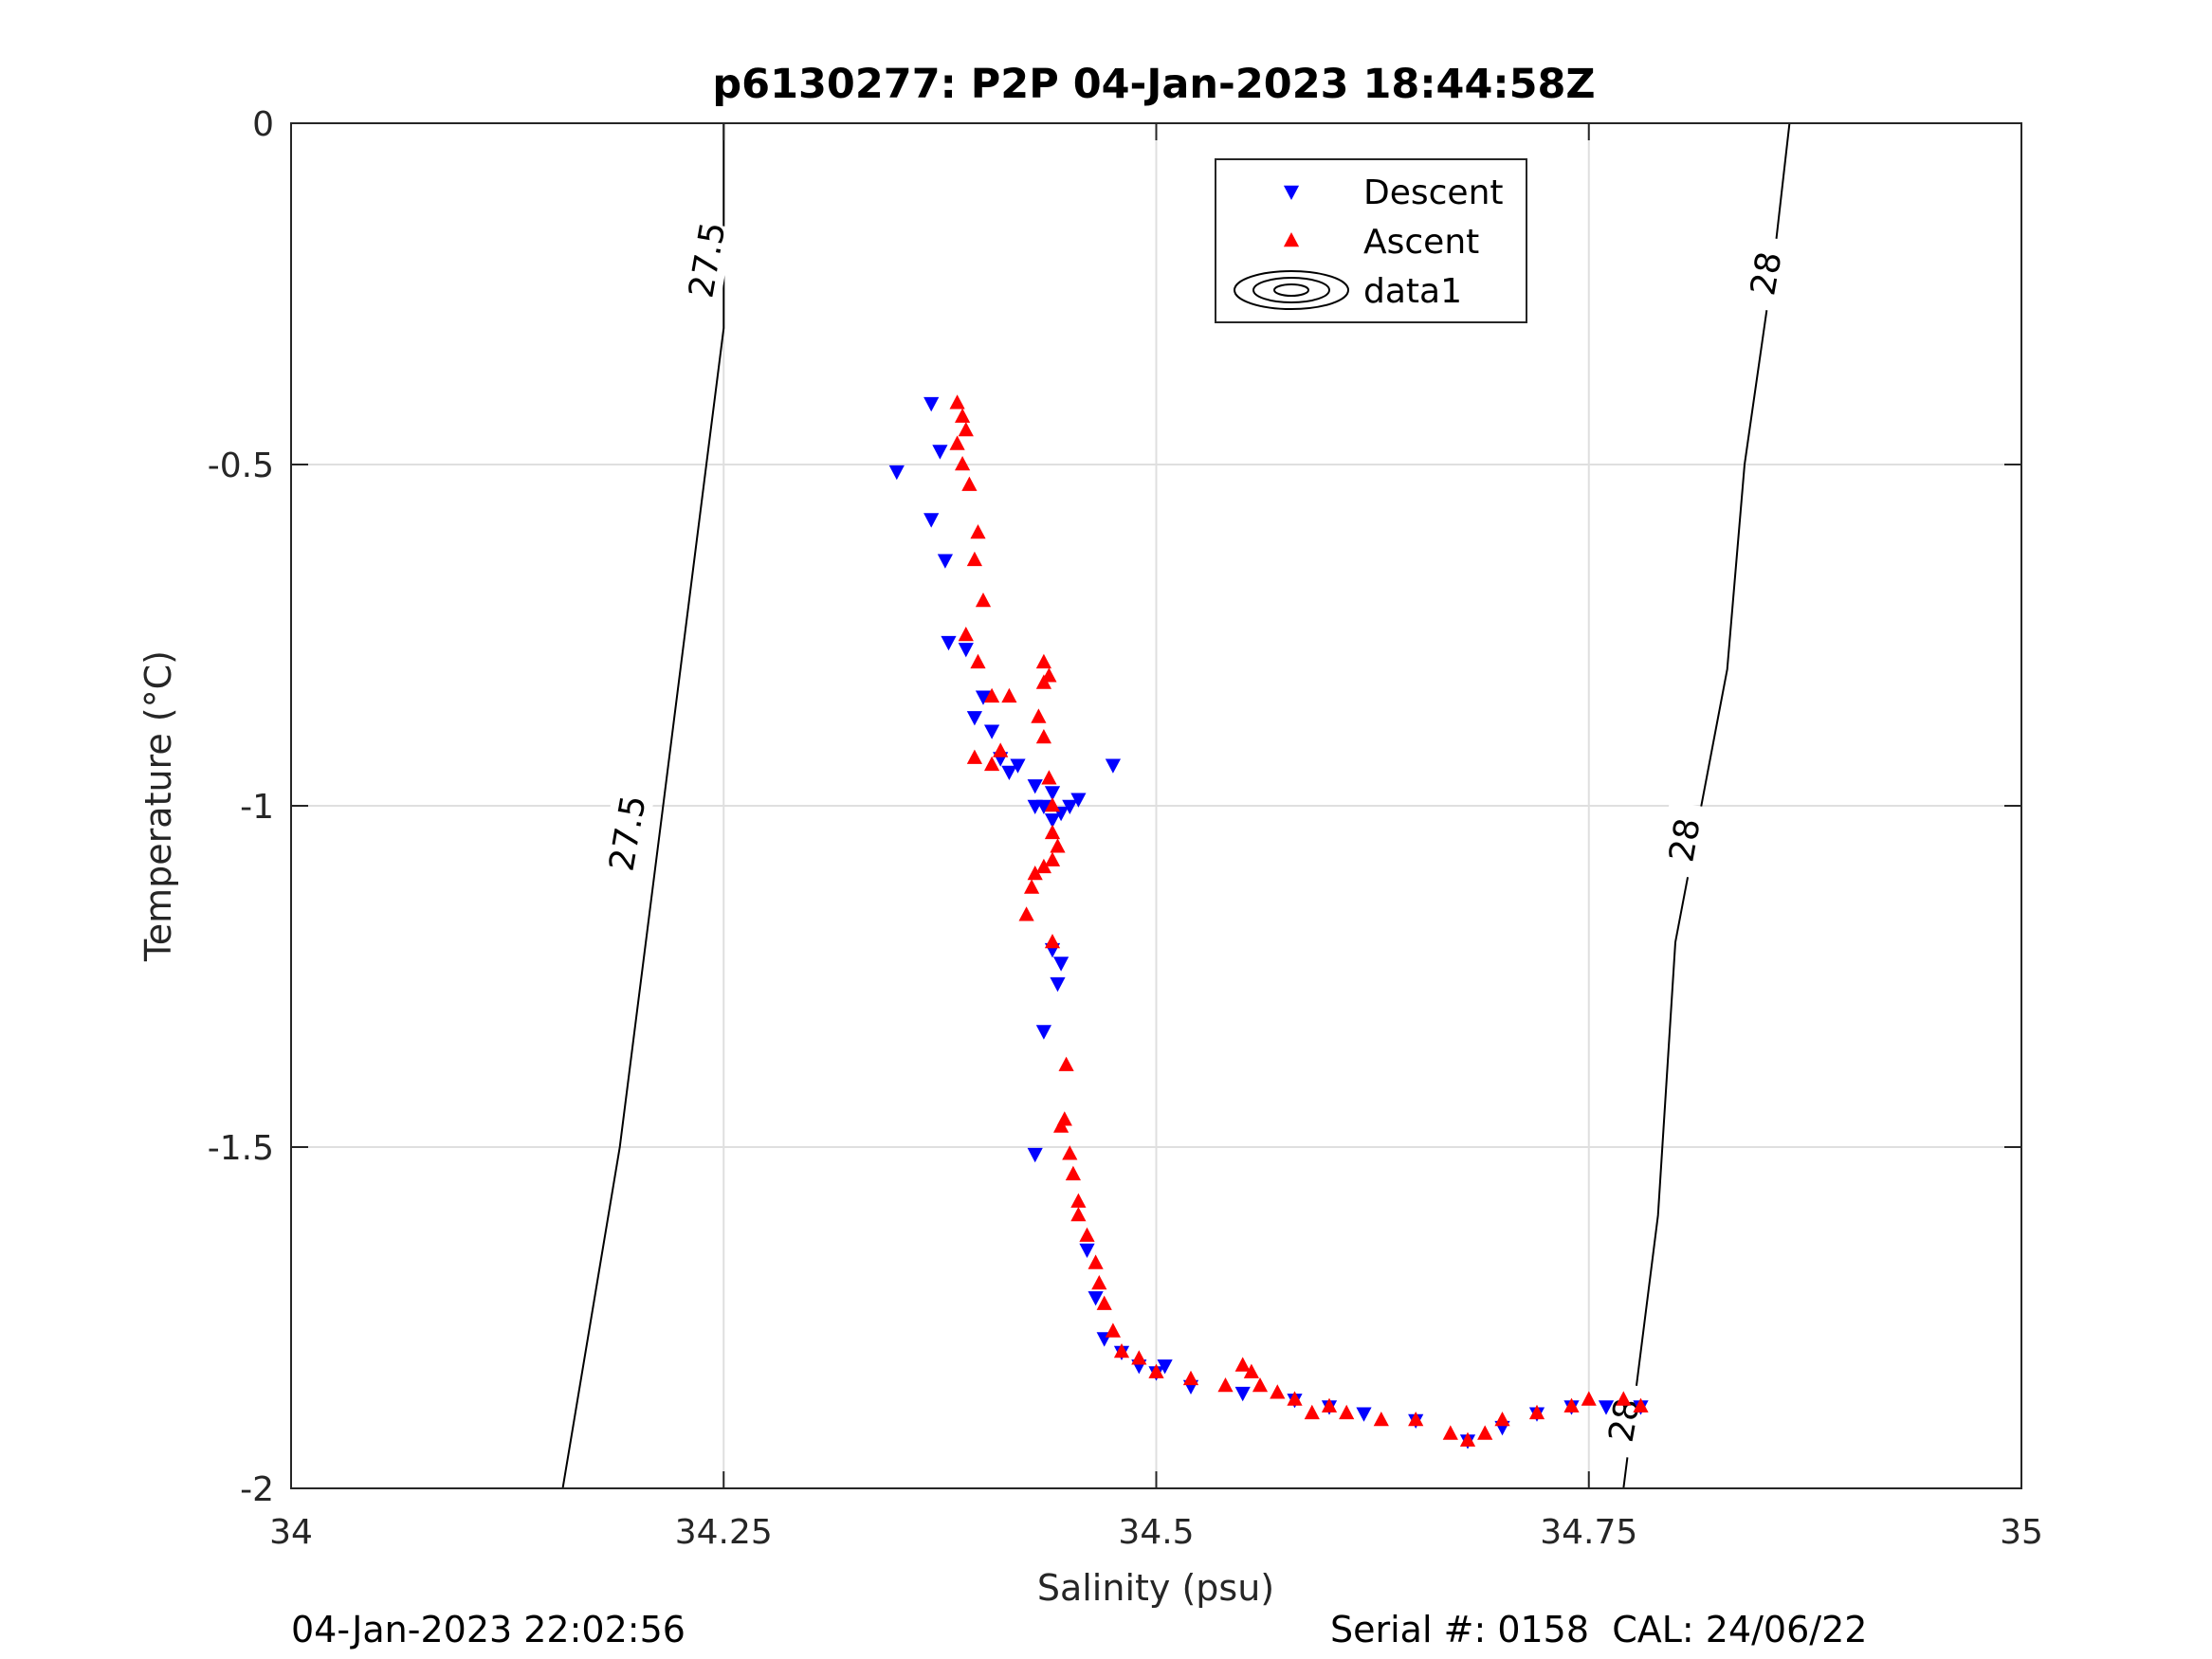 This screenshot has width=2212, height=1659. Describe the element at coordinates (158, 806) in the screenshot. I see `y-axis-label: Temperature (°C)` at that location.